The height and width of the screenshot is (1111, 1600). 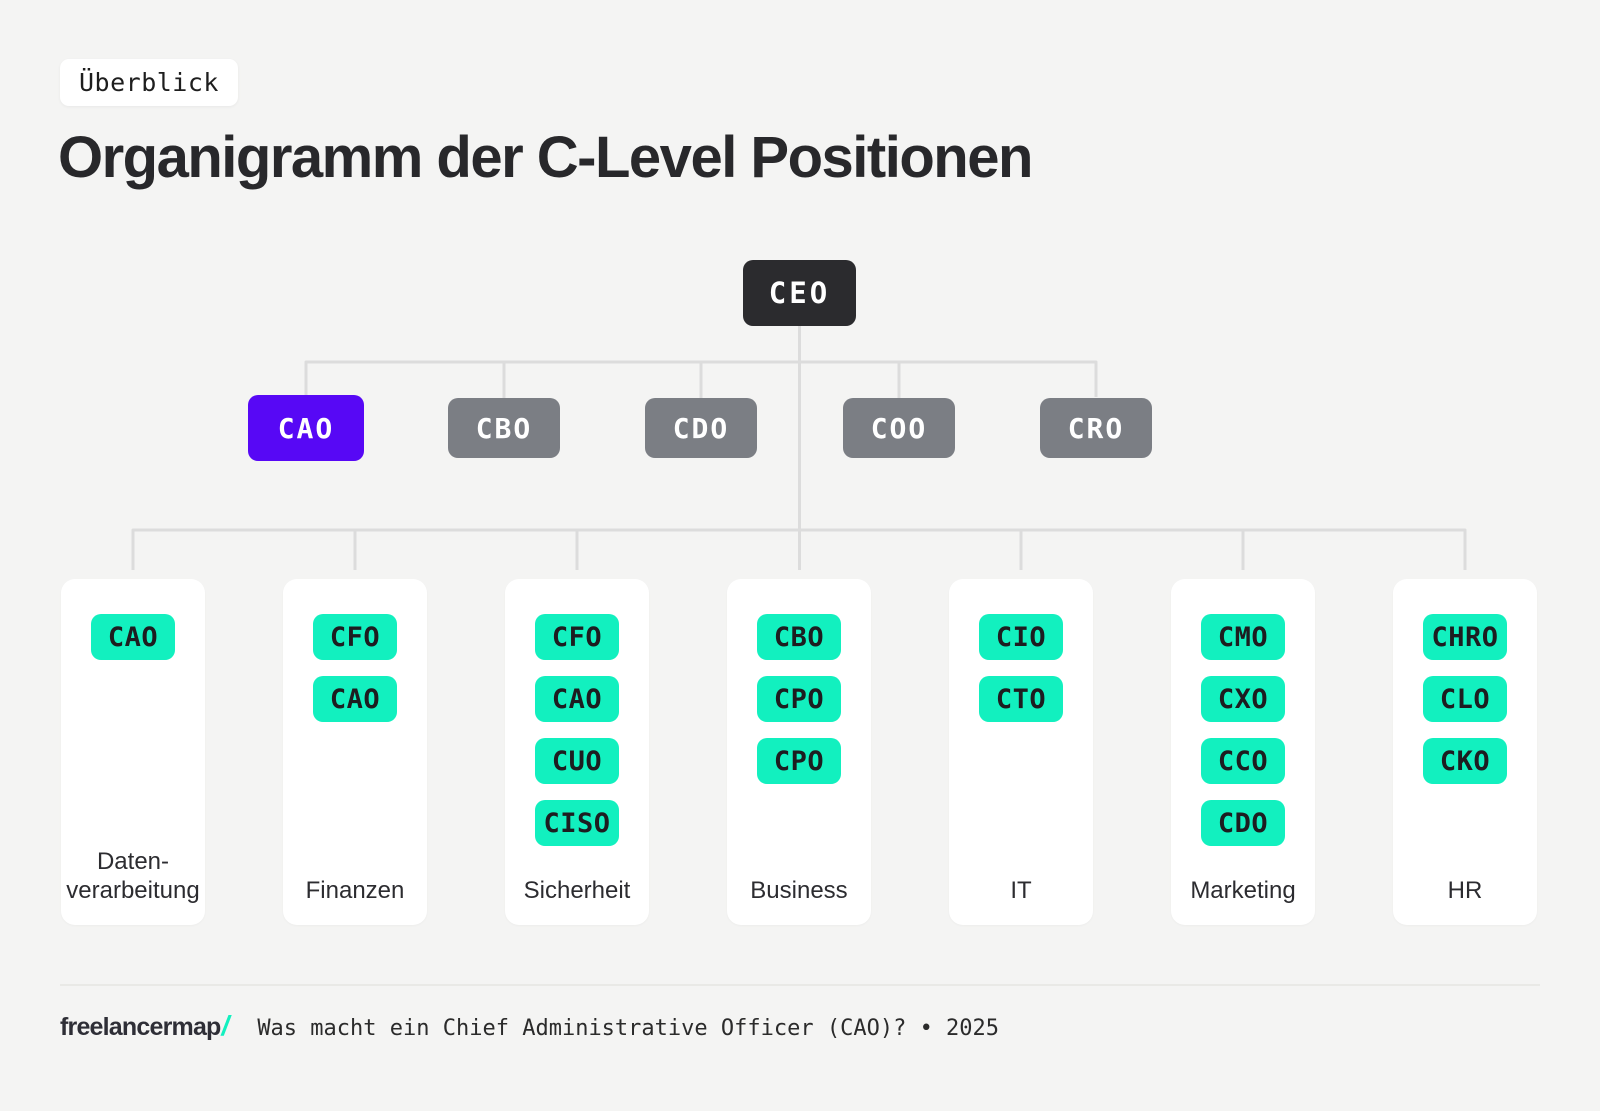 I want to click on department-label-line: Business, so click(x=799, y=890).